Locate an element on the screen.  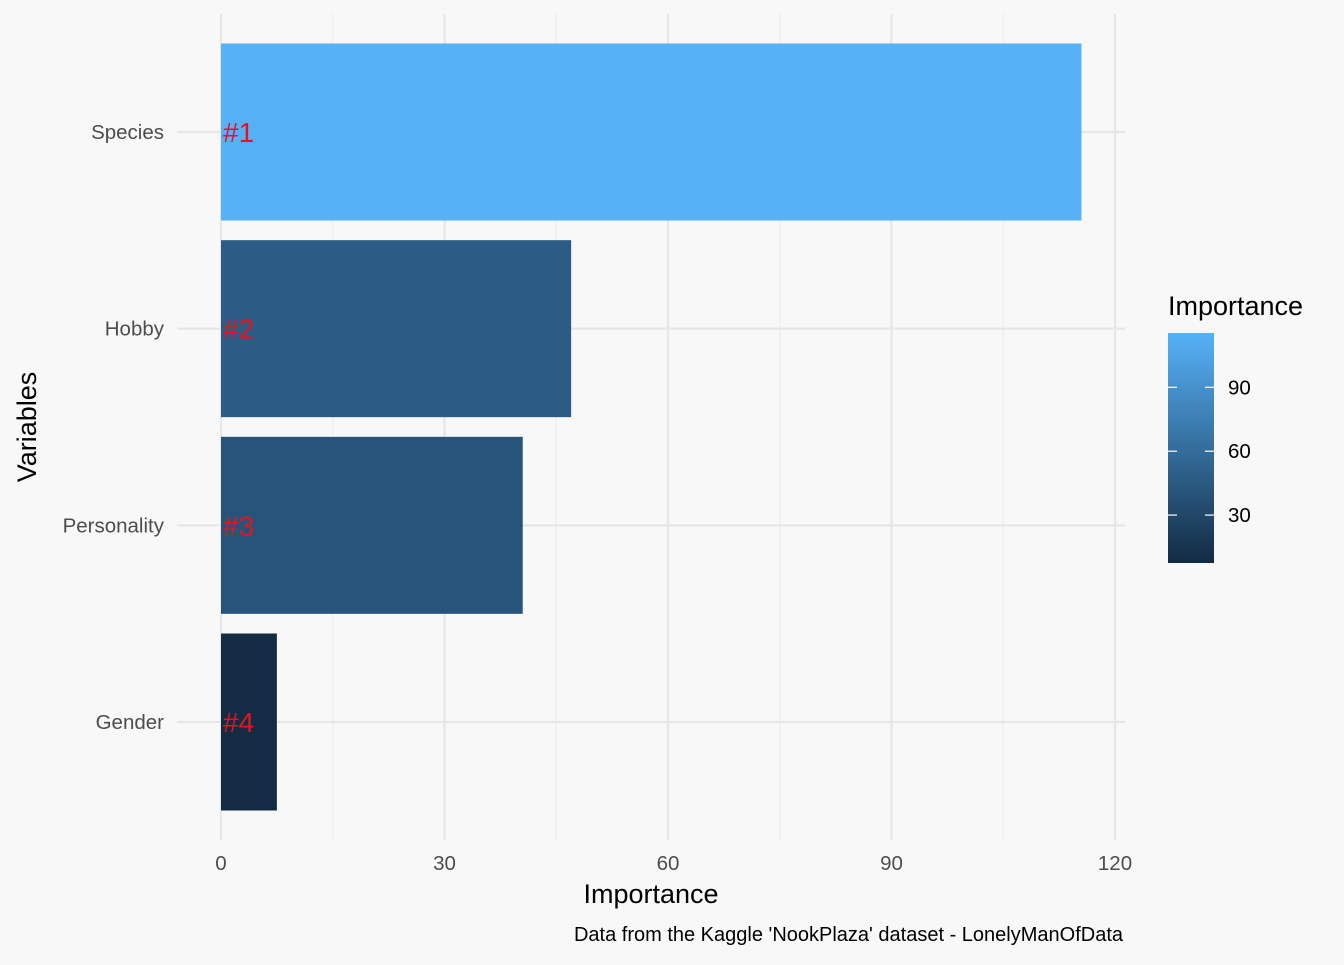
legend: Importance 30 60 90 is located at coordinates (1235, 427).